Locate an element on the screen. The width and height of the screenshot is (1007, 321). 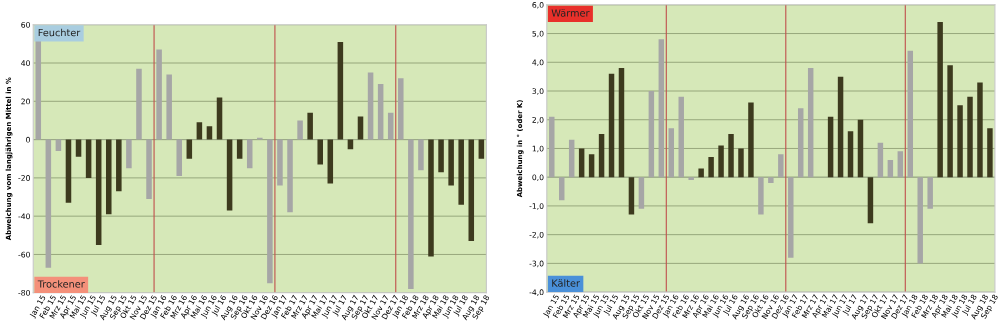
annotation: Kälter is located at coordinates (566, 283).